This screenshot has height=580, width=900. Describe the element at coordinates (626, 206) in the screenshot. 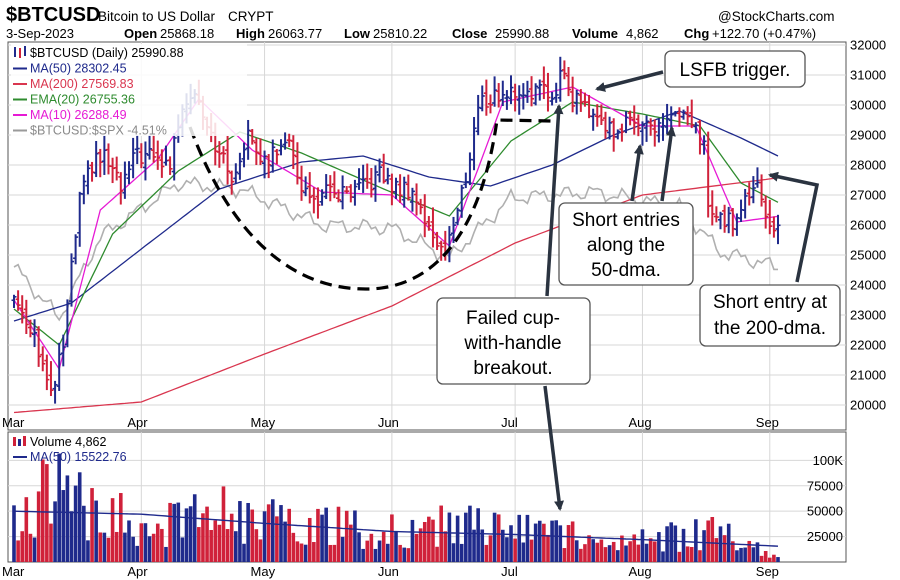

I see `short50-callout: Short entries along the 50-dma.` at that location.